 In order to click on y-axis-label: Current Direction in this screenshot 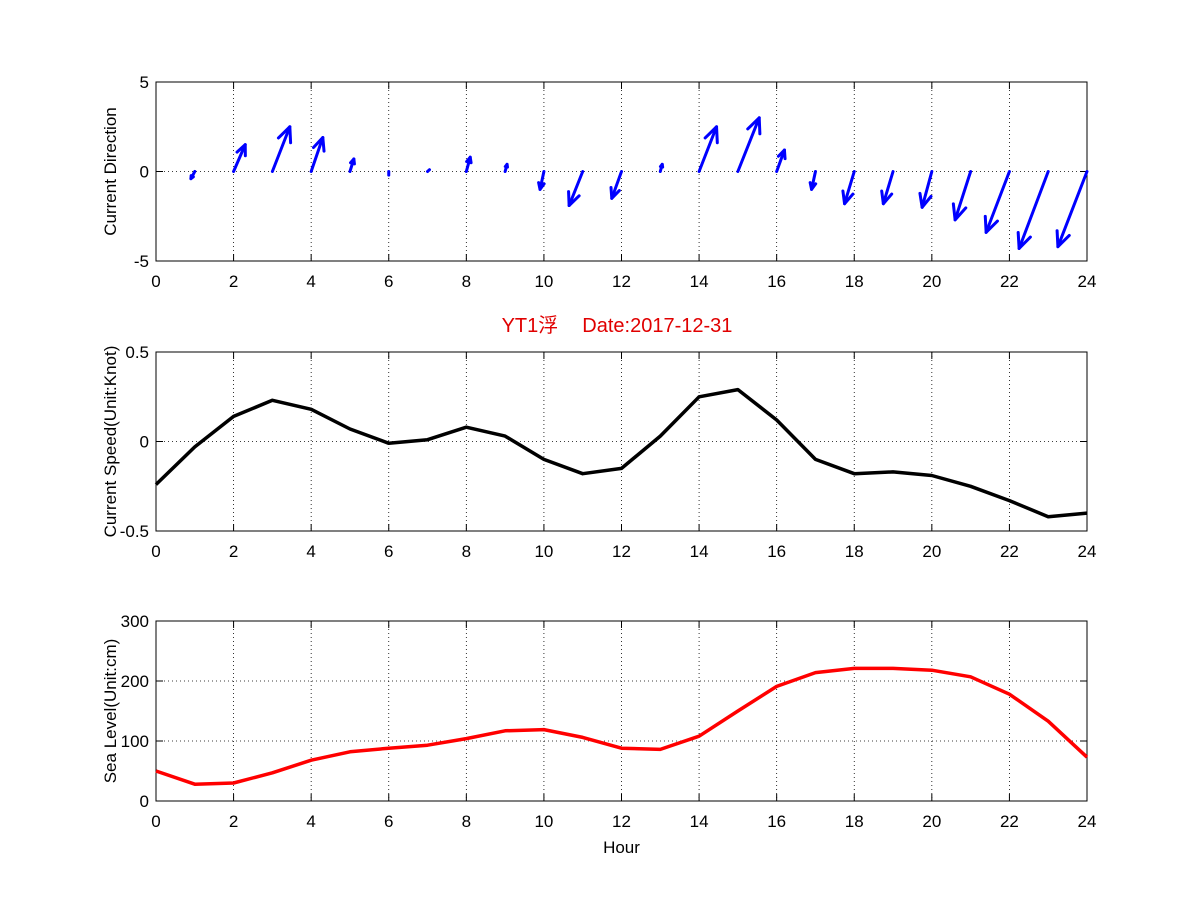, I will do `click(110, 171)`.